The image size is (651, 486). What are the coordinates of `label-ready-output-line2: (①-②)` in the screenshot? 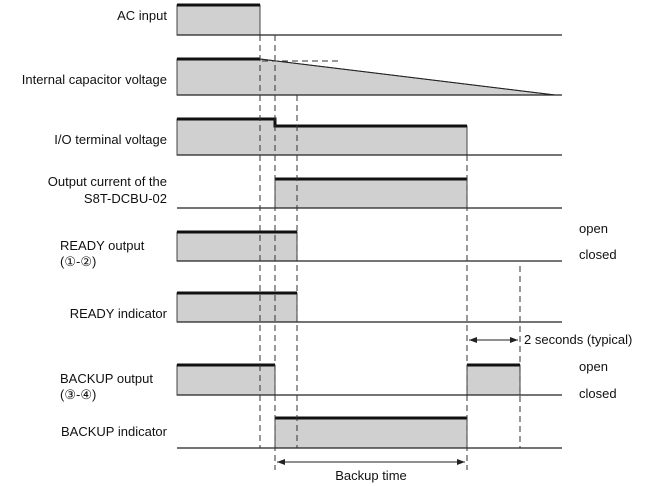 It's located at (78, 261).